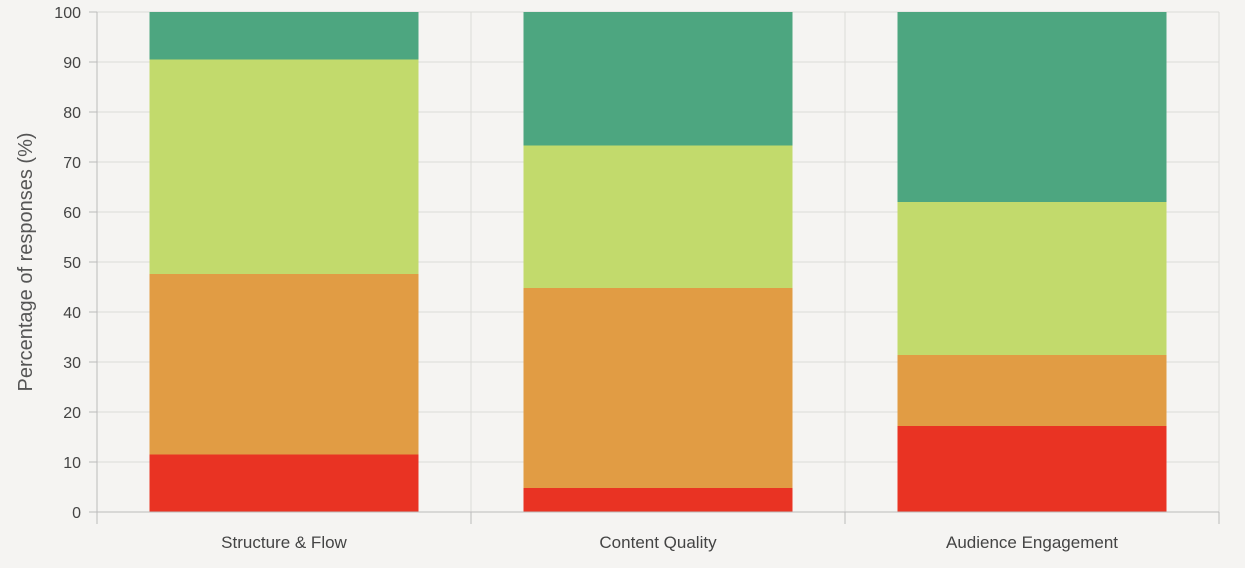 This screenshot has width=1245, height=568. I want to click on y-tick-label: 20, so click(72, 413).